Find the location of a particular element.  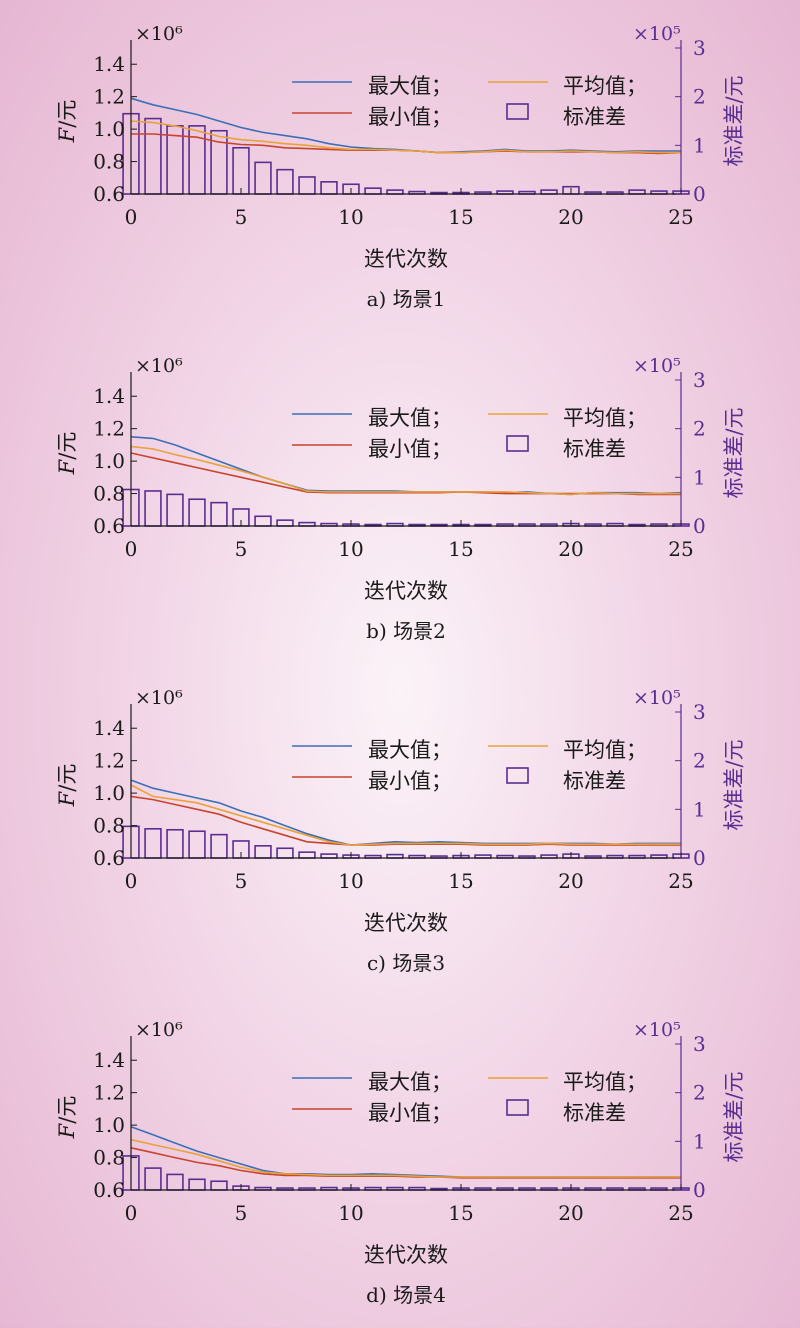

panel-caption: d) 场景4 is located at coordinates (406, 1295).